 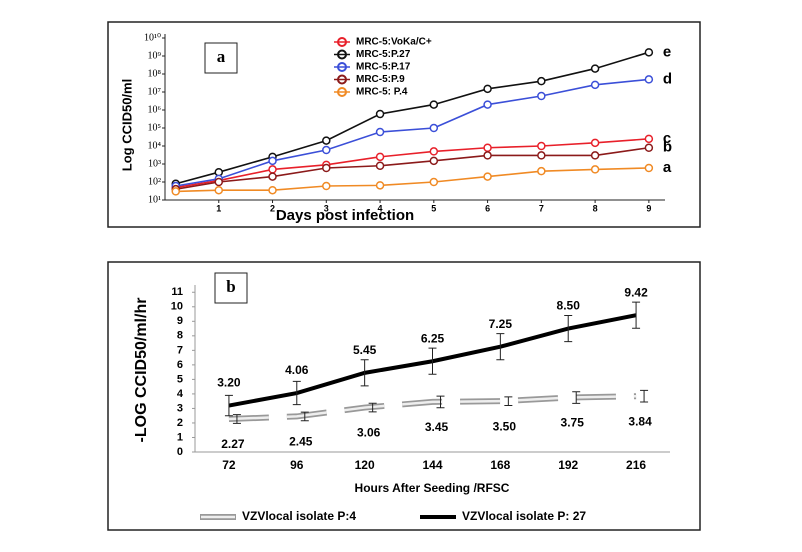 What do you see at coordinates (154, 199) in the screenshot?
I see `y-tick-label: 10¹` at bounding box center [154, 199].